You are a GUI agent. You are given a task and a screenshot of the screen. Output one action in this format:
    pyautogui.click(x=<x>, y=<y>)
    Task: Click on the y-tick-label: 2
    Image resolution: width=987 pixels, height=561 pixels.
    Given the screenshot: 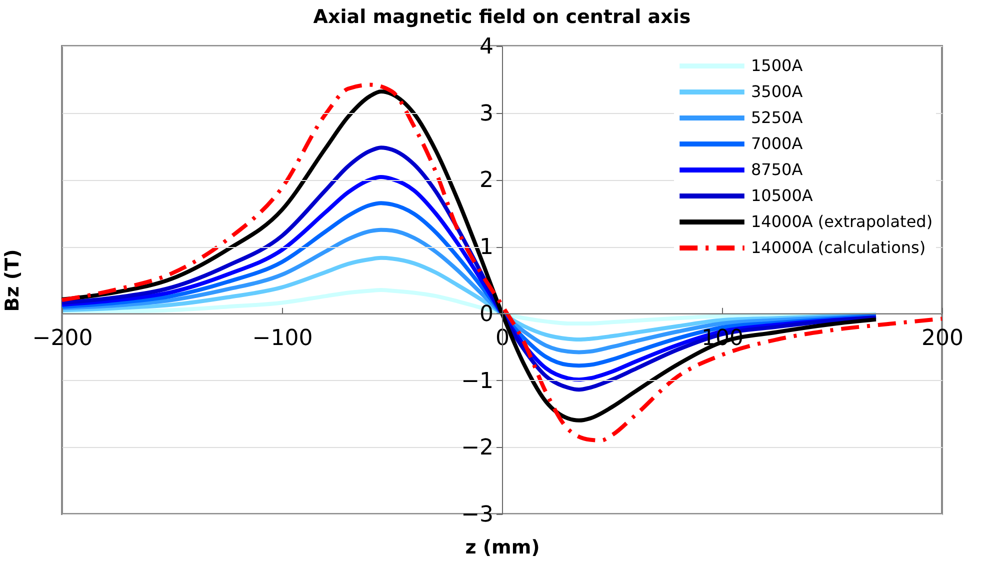 What is the action you would take?
    pyautogui.click(x=487, y=181)
    